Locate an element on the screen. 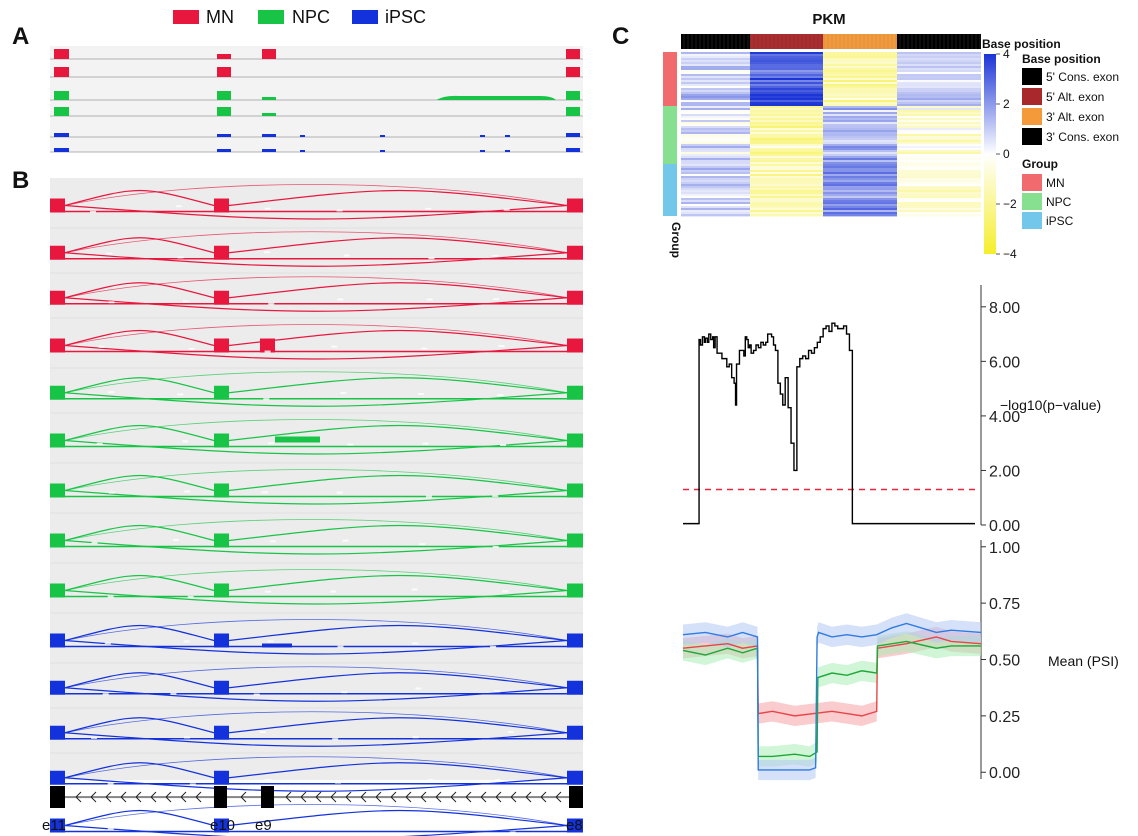  y-tick-label: 6.00 is located at coordinates (1004, 362).